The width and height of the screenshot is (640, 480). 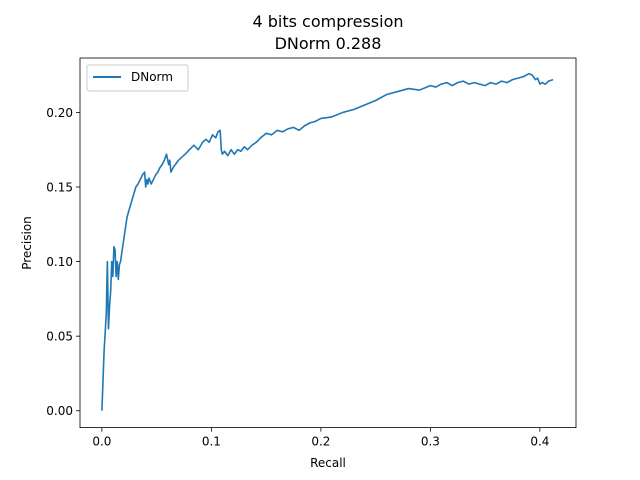 I want to click on y-tick-label: 0.05, so click(x=59, y=337).